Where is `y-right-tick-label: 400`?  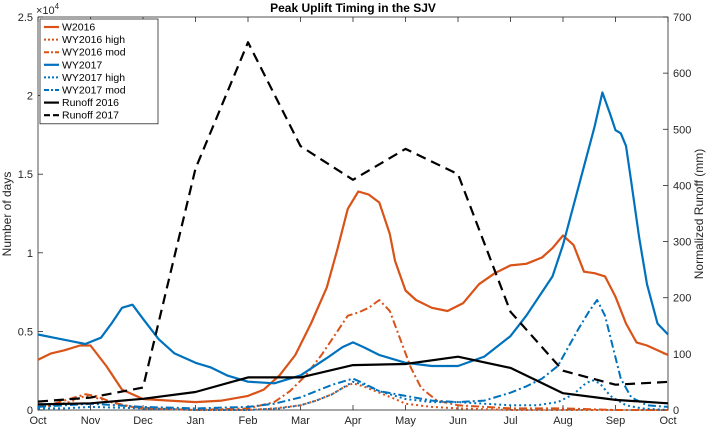
y-right-tick-label: 400 is located at coordinates (682, 186).